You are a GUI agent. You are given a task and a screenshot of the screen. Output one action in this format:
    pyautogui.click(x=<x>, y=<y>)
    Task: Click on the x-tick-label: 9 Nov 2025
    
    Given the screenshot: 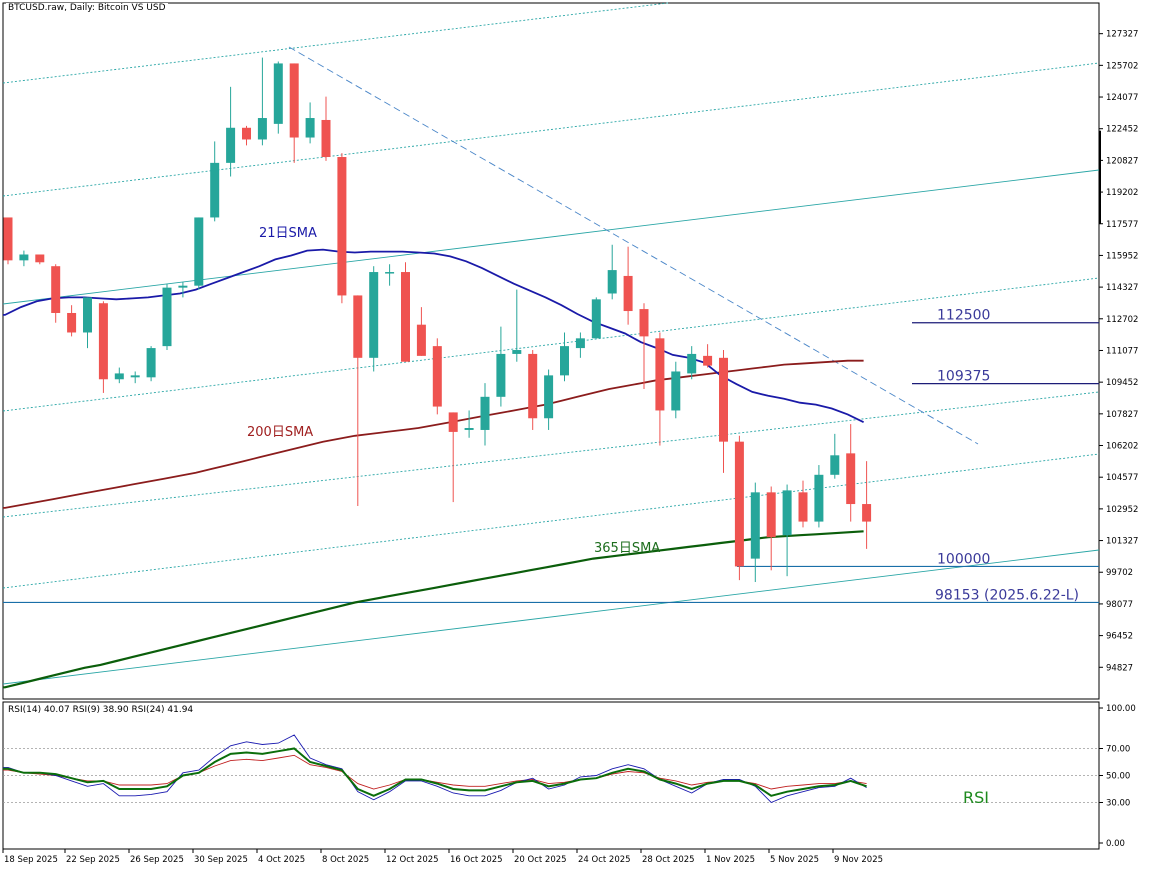 What is the action you would take?
    pyautogui.click(x=858, y=860)
    